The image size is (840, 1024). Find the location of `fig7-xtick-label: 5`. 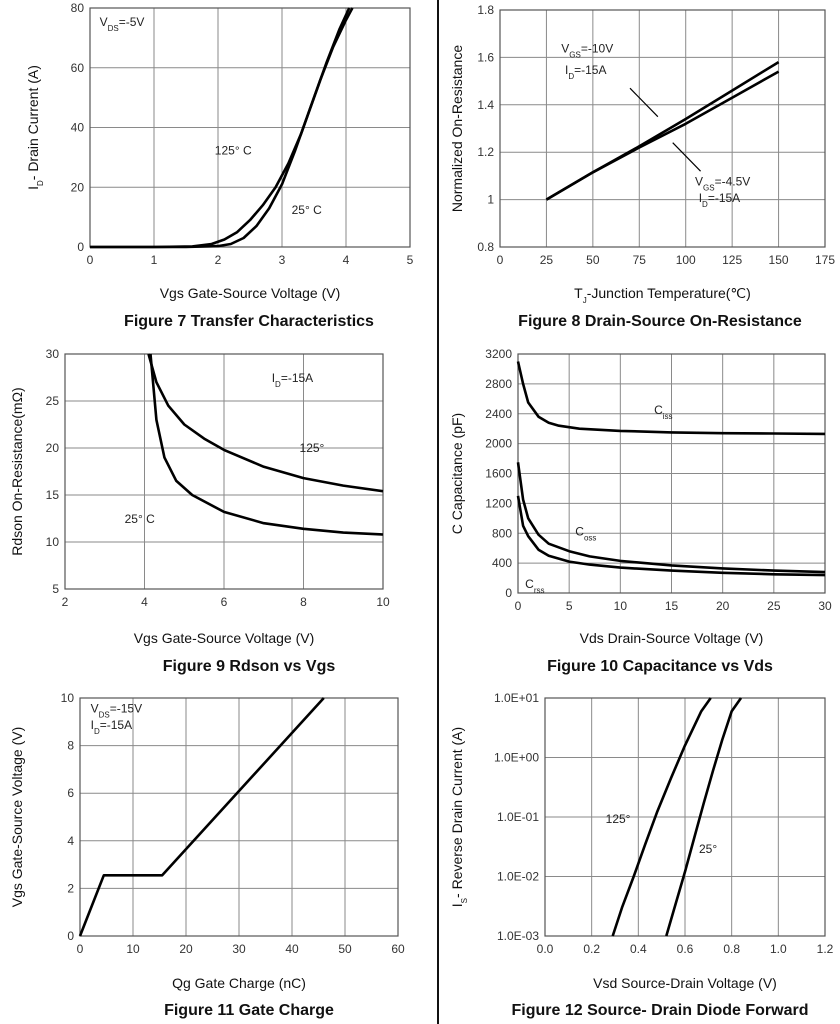

fig7-xtick-label: 5 is located at coordinates (410, 260).